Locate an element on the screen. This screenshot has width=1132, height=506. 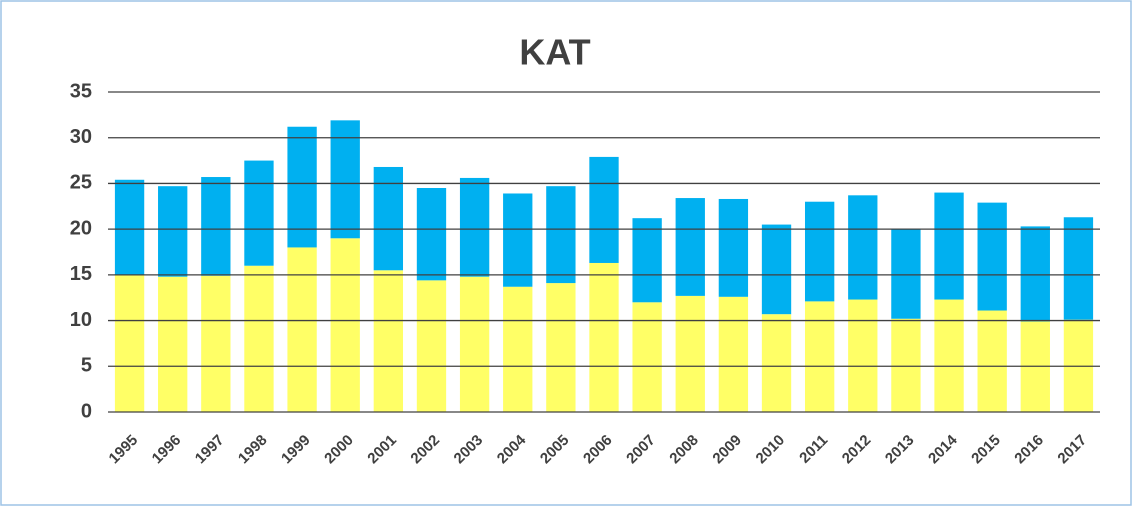
y-tick-label: 35 is located at coordinates (81, 91).